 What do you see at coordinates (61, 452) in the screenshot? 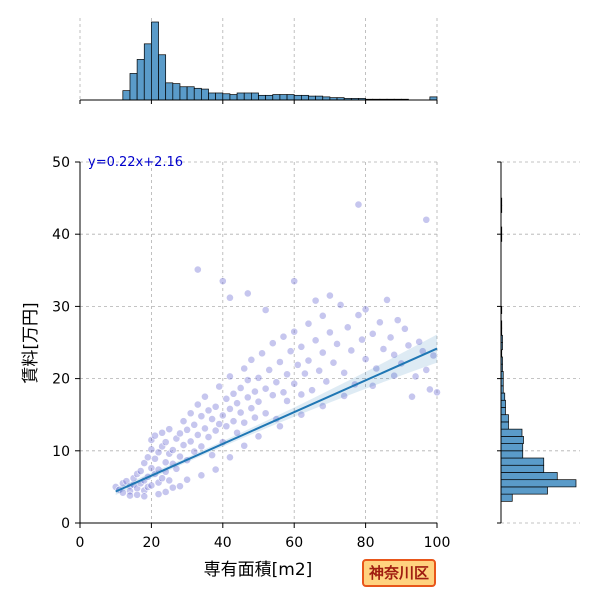
I see `y-tick-label: 10` at bounding box center [61, 452].